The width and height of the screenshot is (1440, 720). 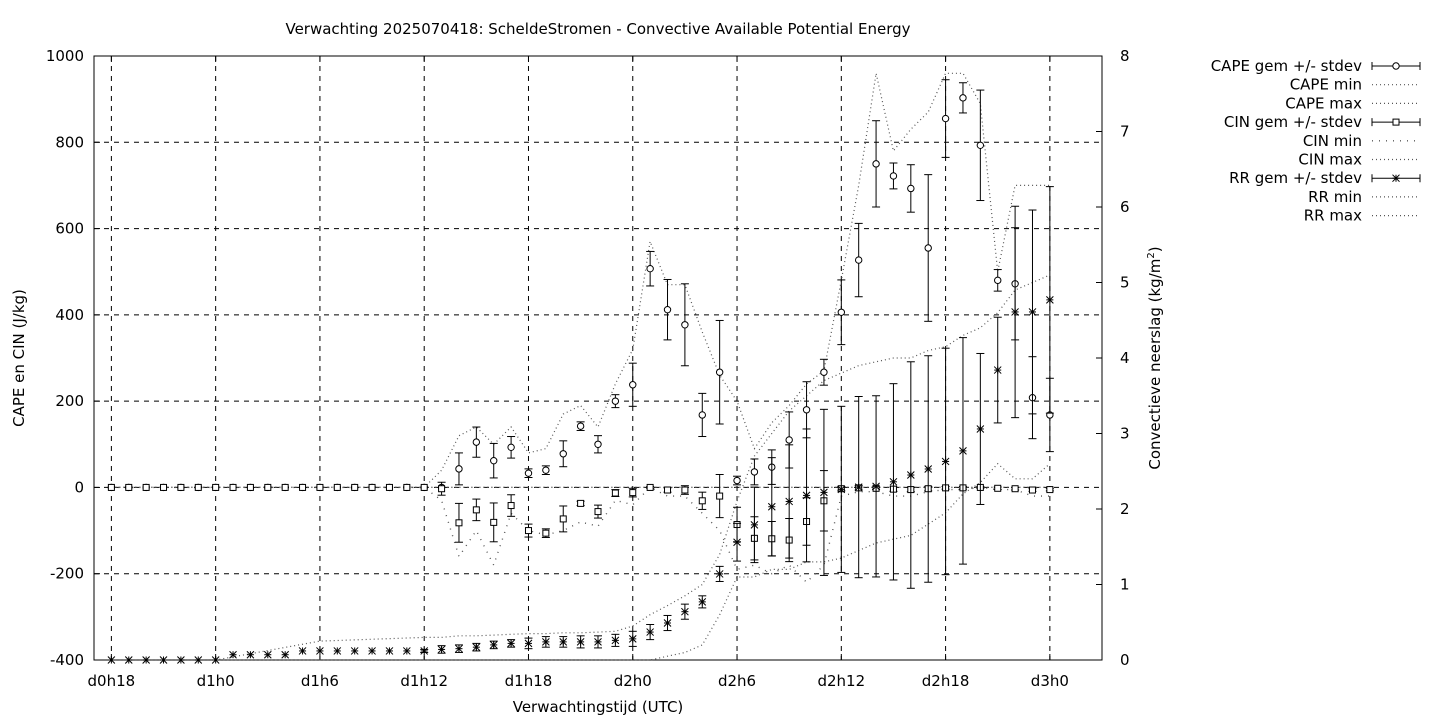 What do you see at coordinates (633, 681) in the screenshot?
I see `x-tick-label: d2h0` at bounding box center [633, 681].